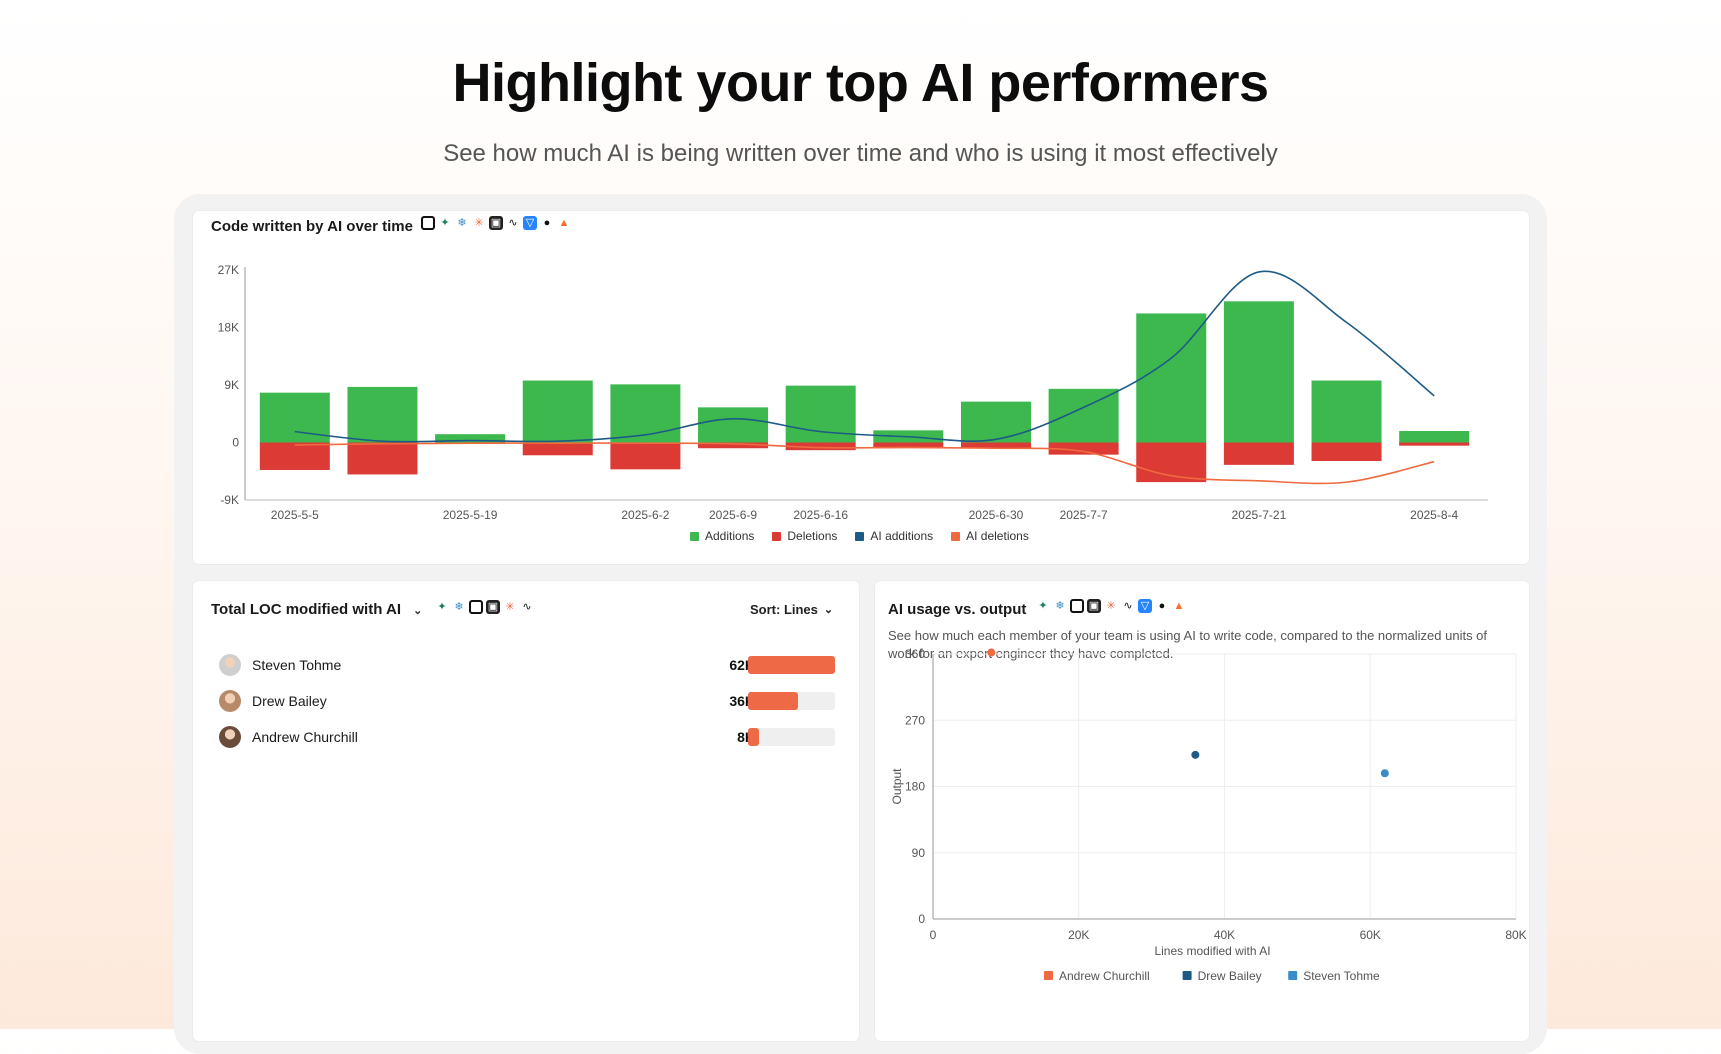  I want to click on copilot-icon: ✦, so click(1043, 606).